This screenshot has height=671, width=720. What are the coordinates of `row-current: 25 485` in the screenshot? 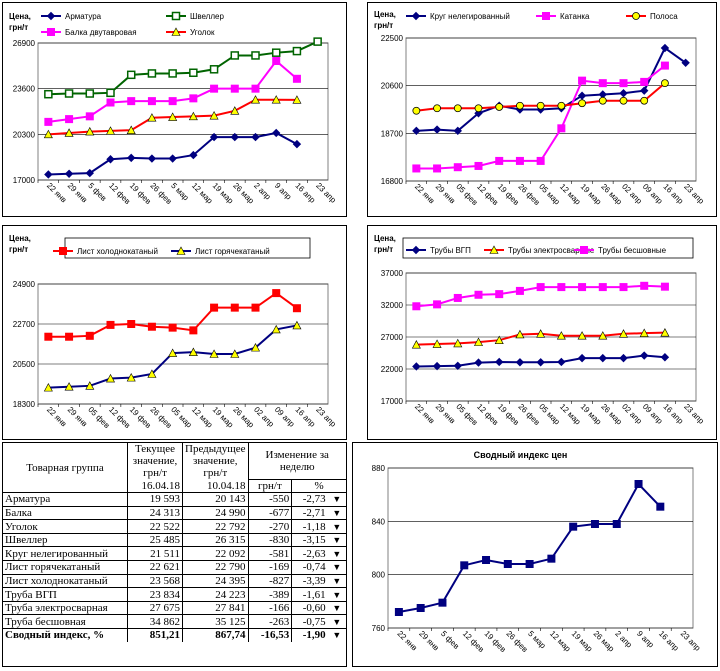 It's located at (155, 539).